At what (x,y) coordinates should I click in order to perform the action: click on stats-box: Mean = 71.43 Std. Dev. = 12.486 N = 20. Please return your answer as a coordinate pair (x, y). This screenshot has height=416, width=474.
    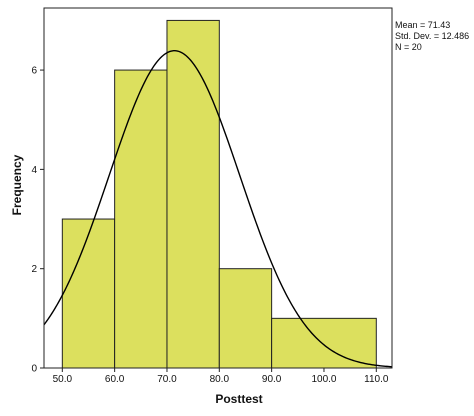
    Looking at the image, I should click on (432, 36).